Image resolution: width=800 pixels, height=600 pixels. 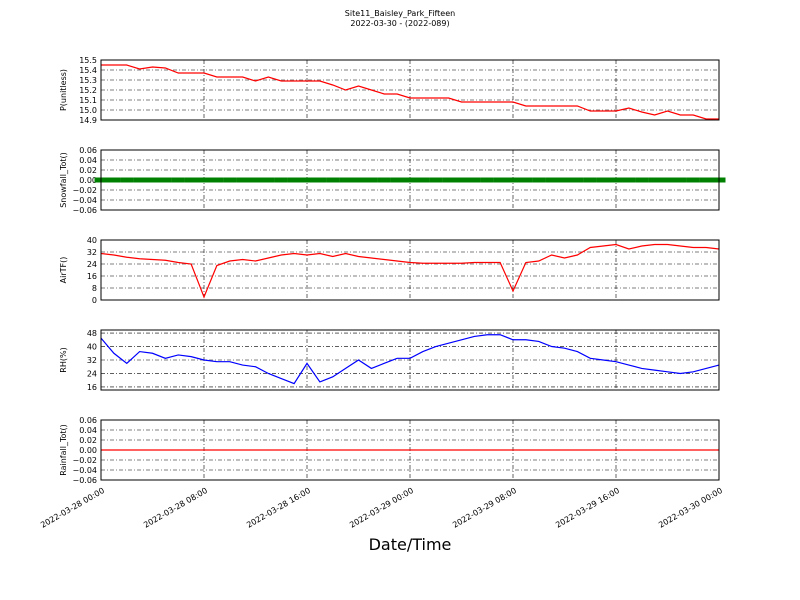 What do you see at coordinates (88, 100) in the screenshot?
I see `y-tick-label: 15.1` at bounding box center [88, 100].